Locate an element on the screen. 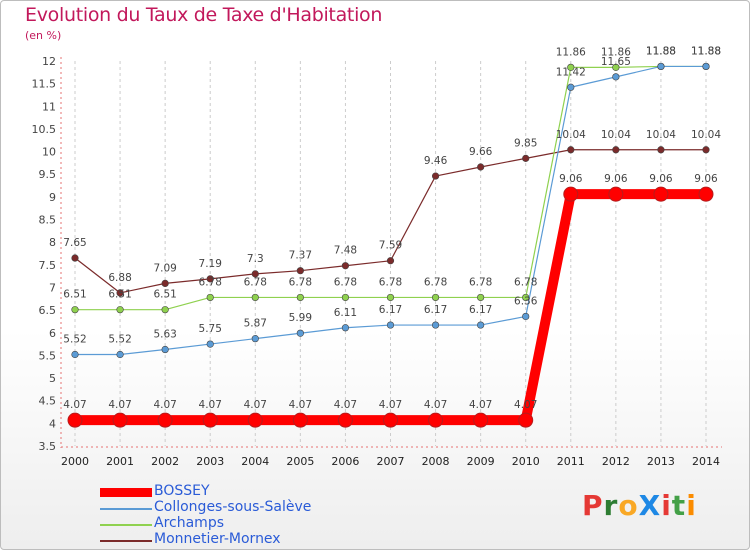 This screenshot has height=550, width=750. y-tick-label: 12 is located at coordinates (49, 61).